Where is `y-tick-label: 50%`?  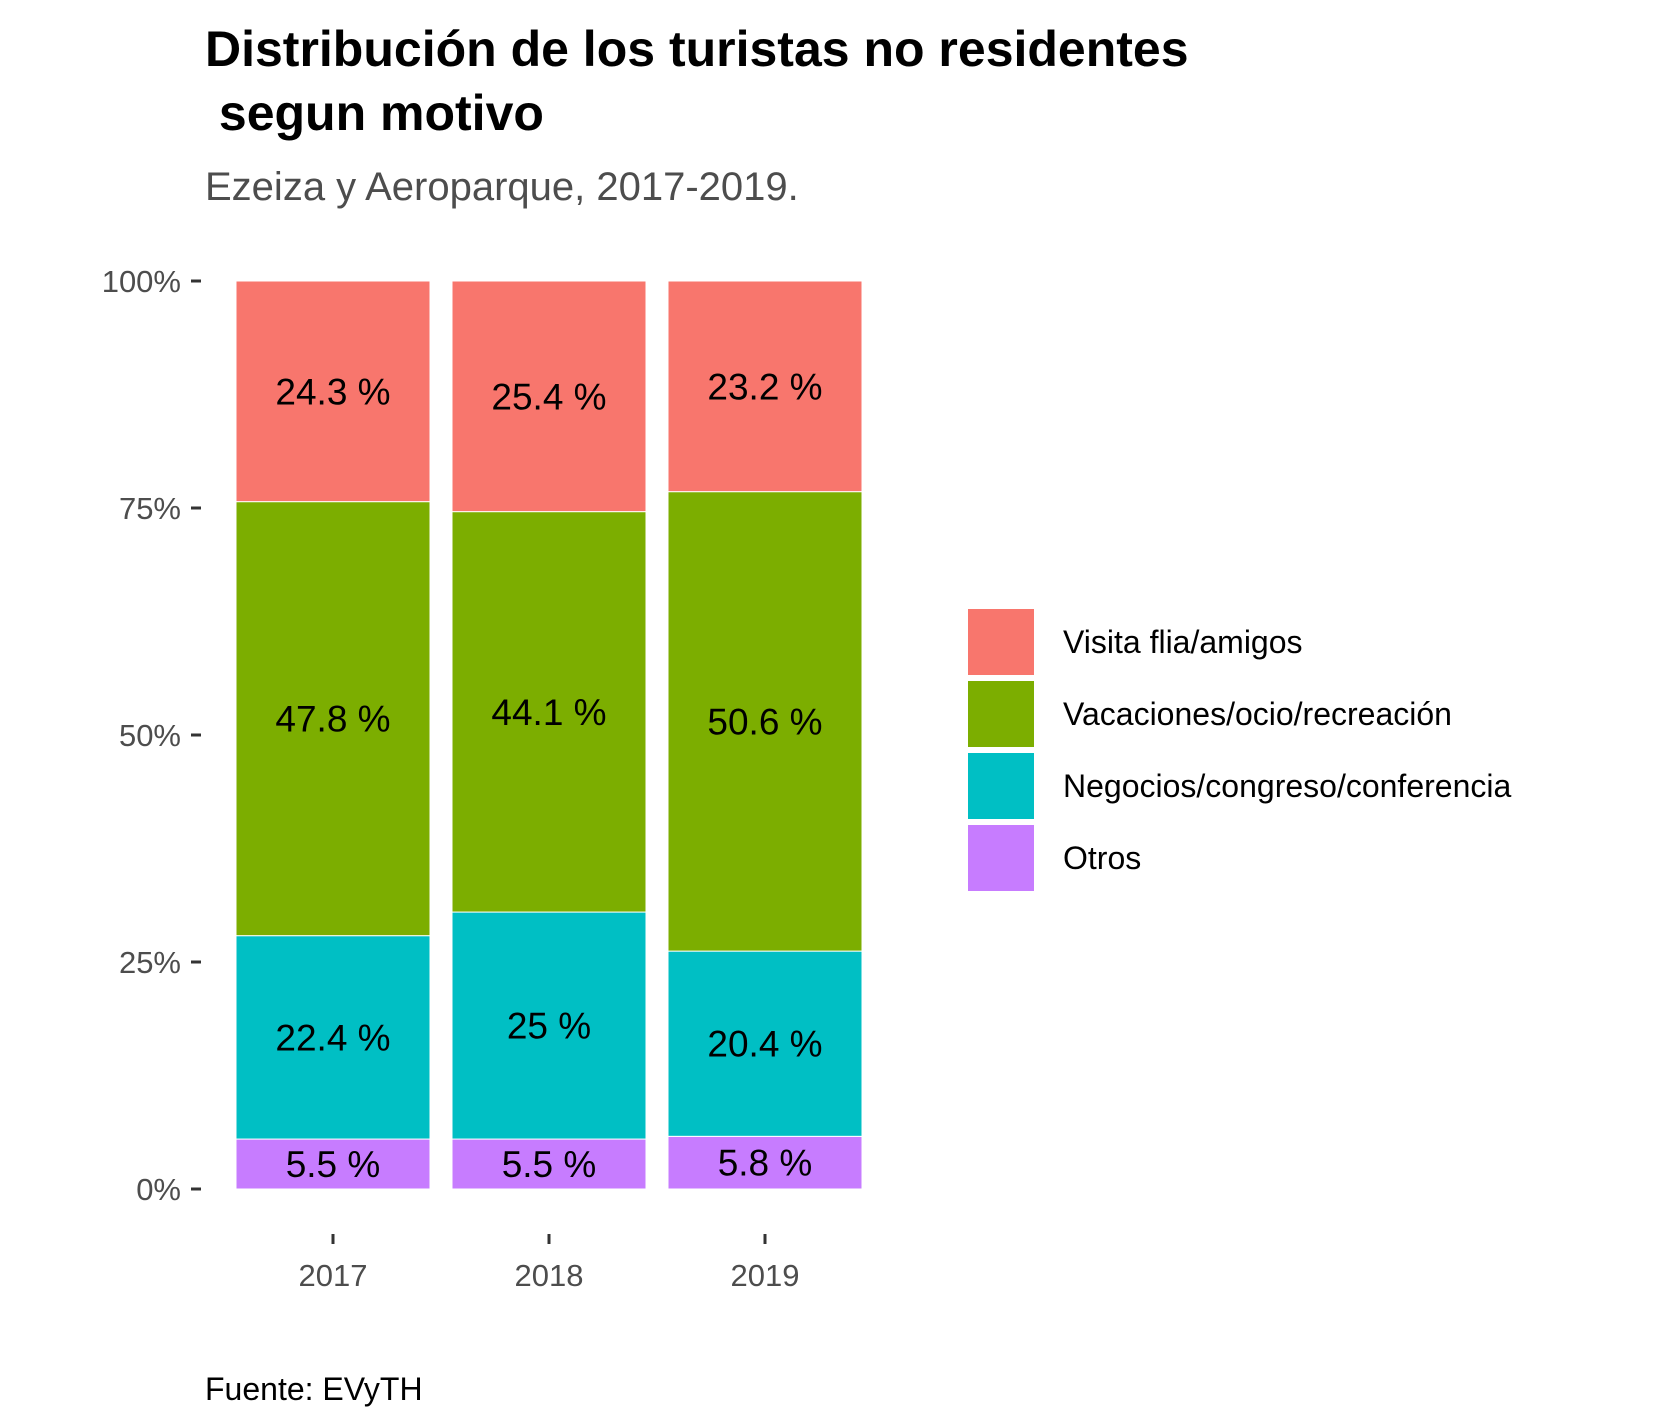 y-tick-label: 50% is located at coordinates (150, 735).